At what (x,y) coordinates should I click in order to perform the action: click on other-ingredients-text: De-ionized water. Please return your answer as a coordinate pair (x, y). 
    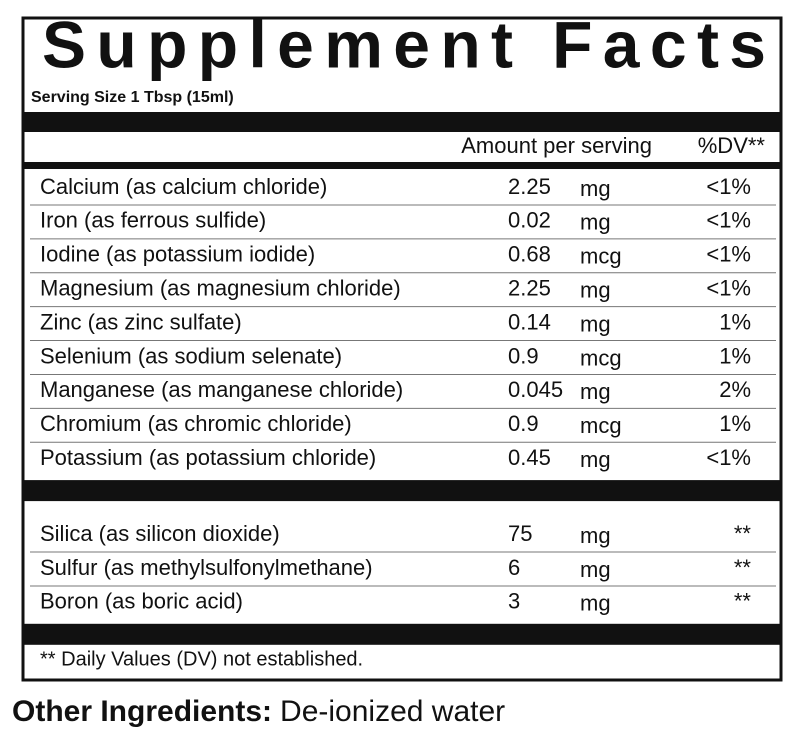
    Looking at the image, I should click on (392, 711).